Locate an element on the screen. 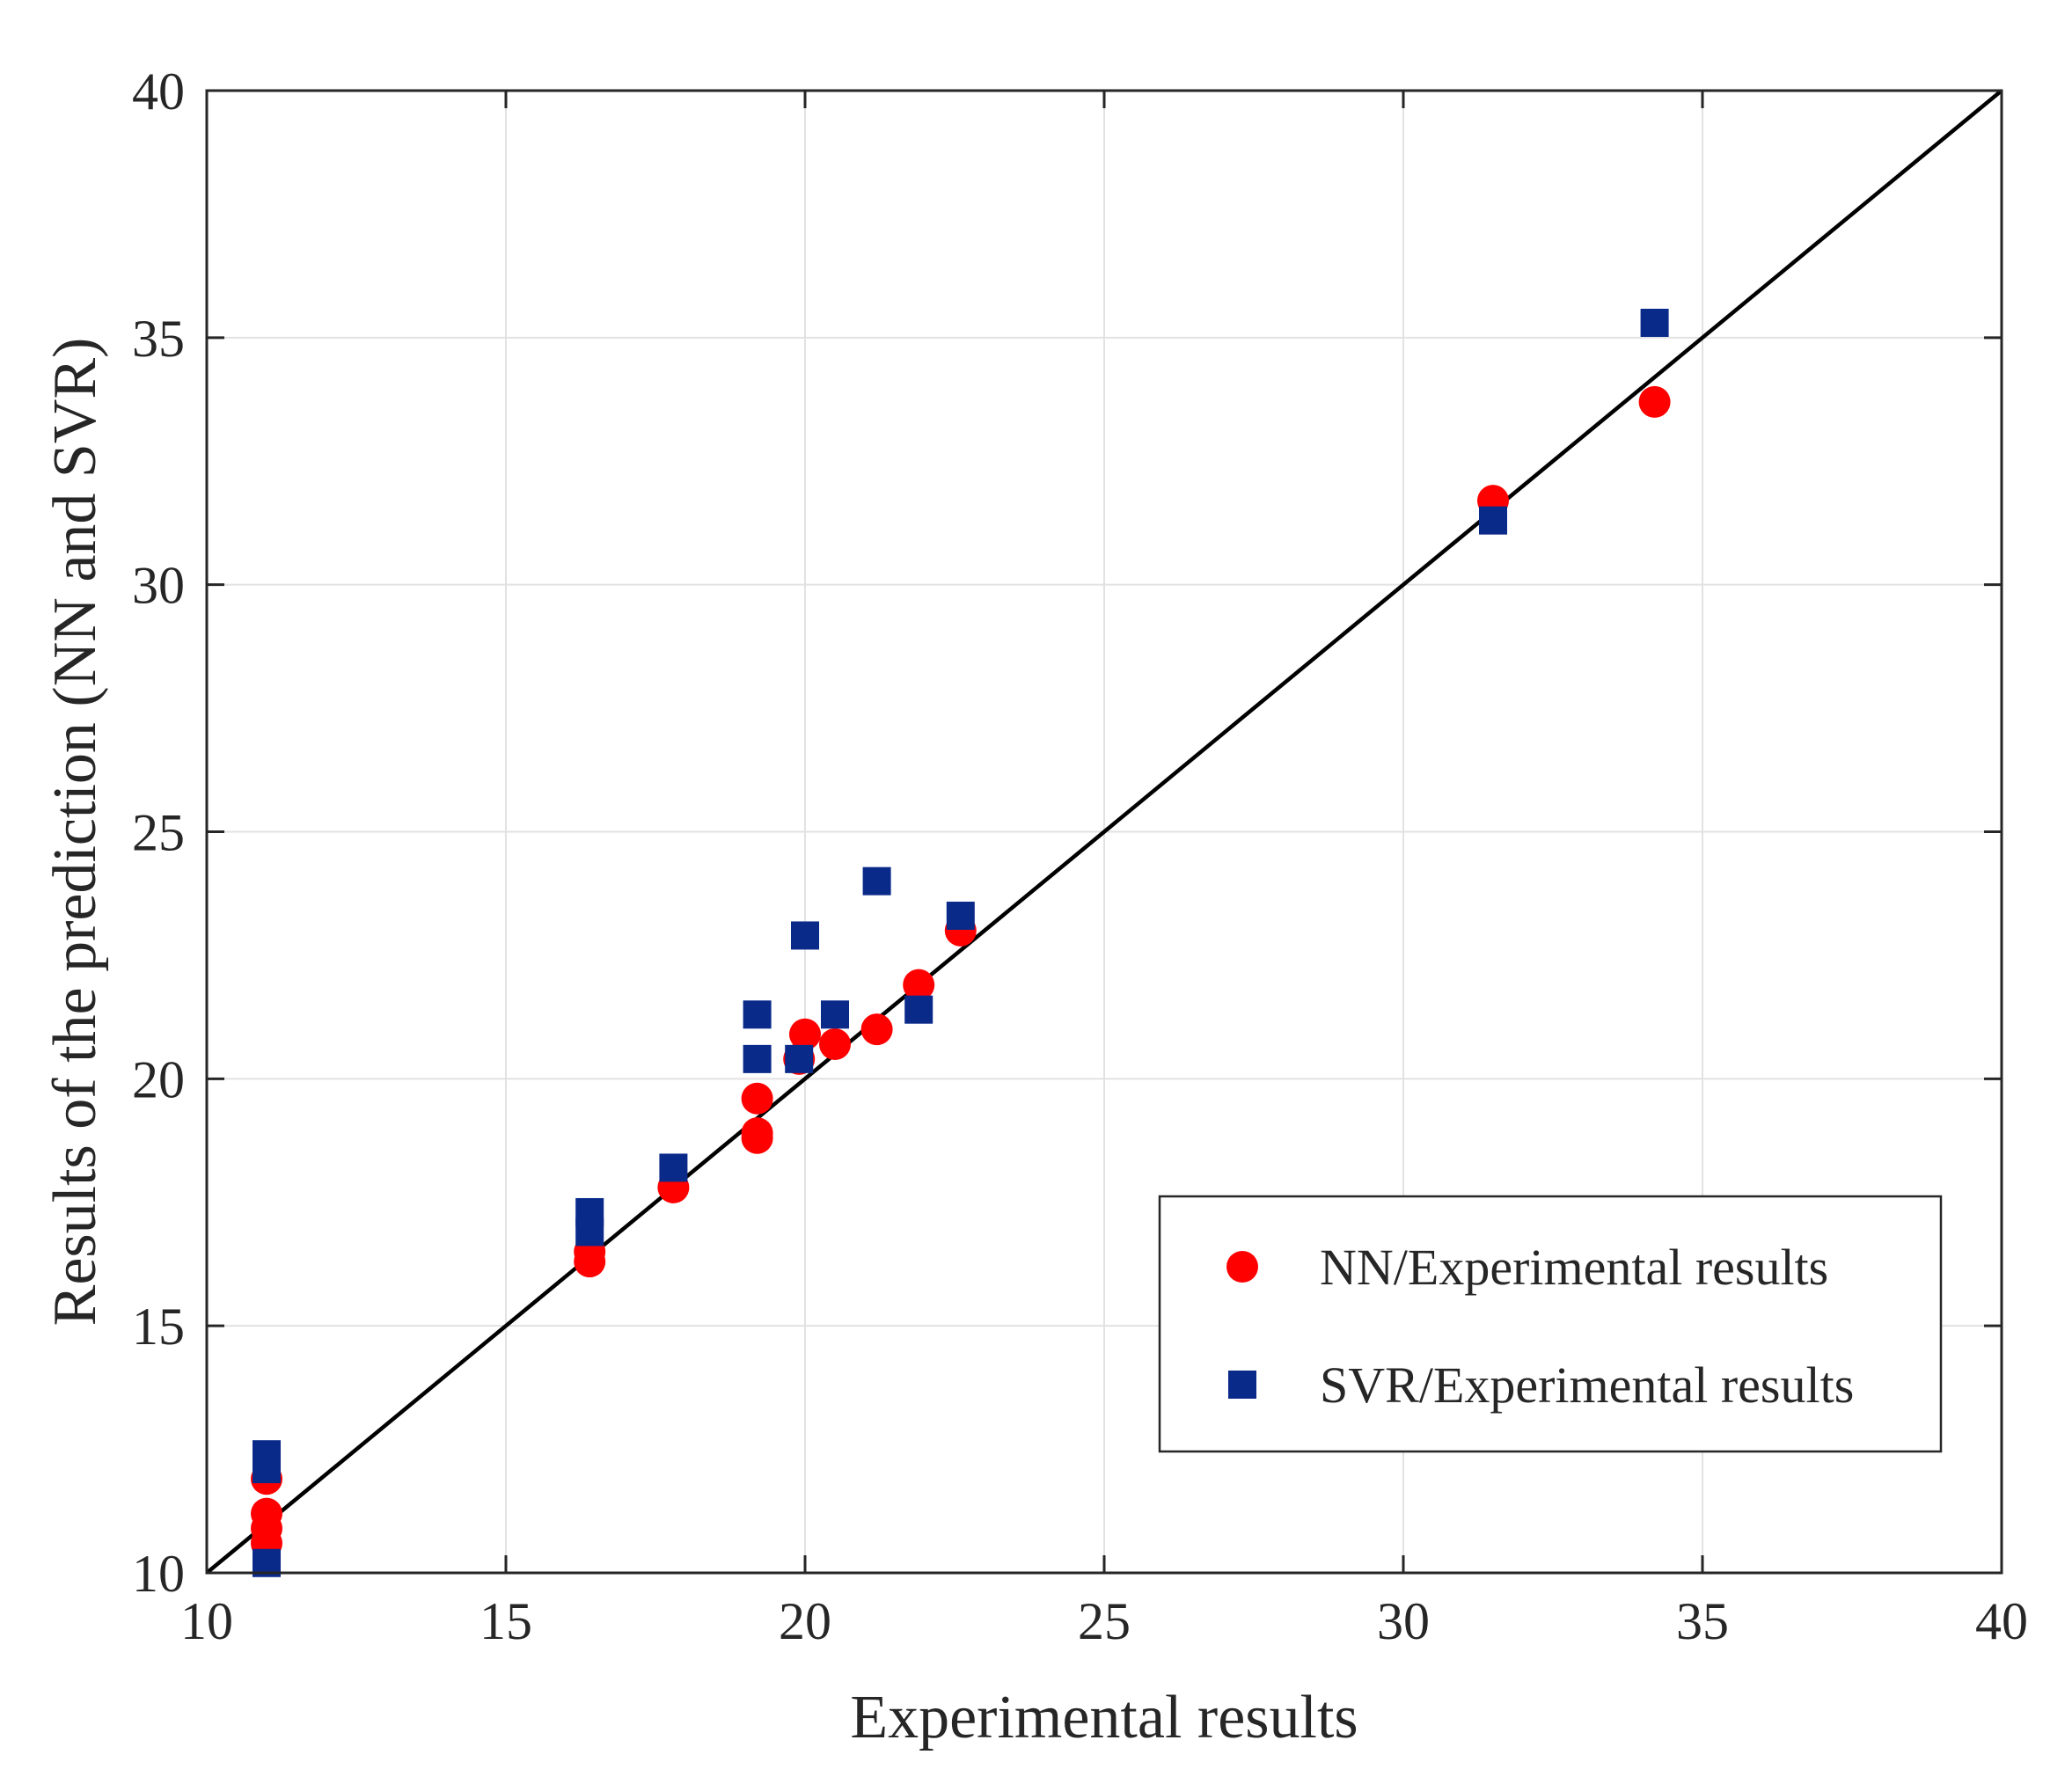  y-tick-label-4: 30 is located at coordinates (158, 586).